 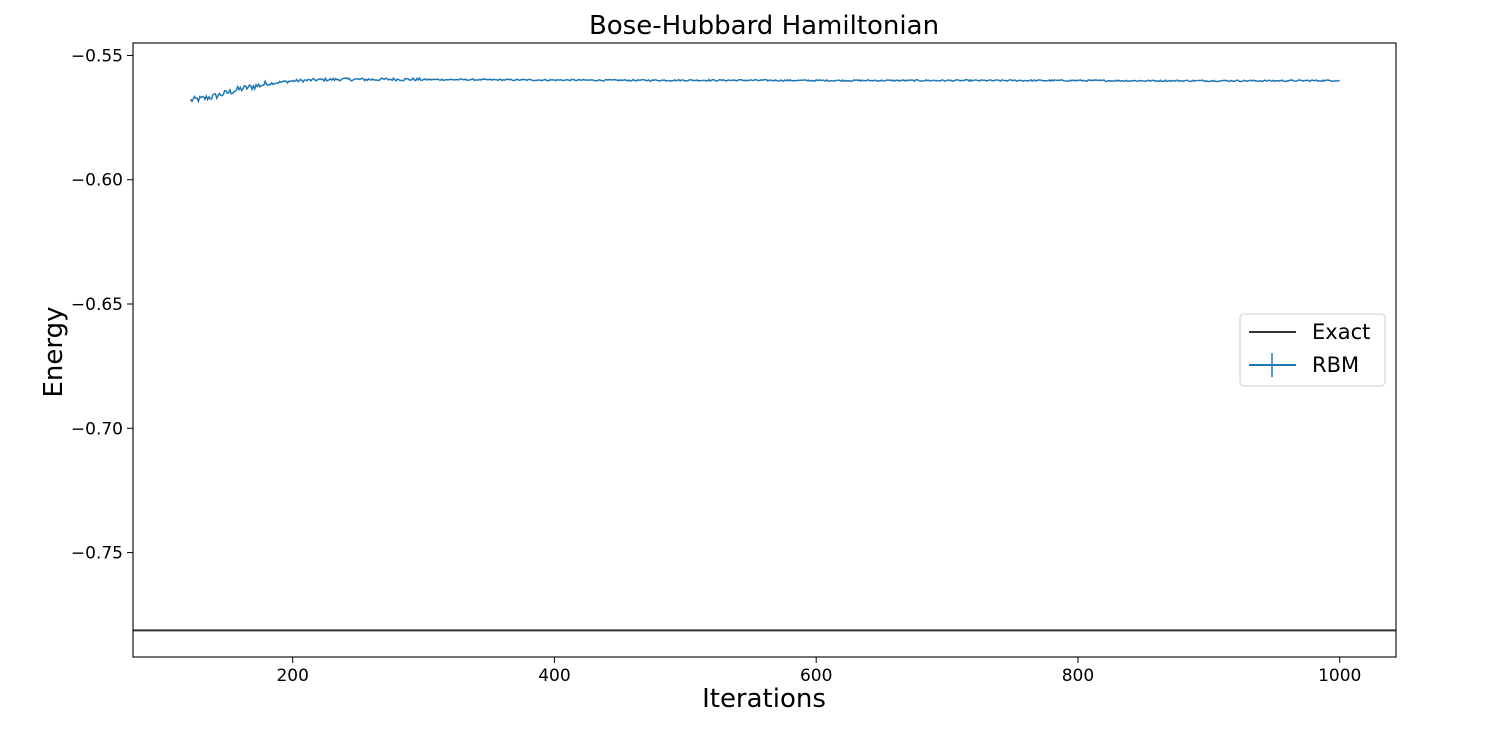 What do you see at coordinates (1335, 365) in the screenshot?
I see `legend-rbm-label: RBM` at bounding box center [1335, 365].